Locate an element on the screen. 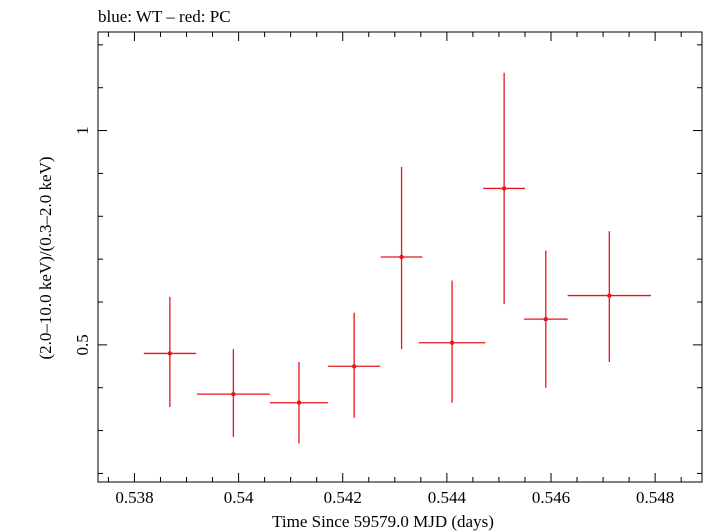  x-tick-label: 0.538 is located at coordinates (134, 497).